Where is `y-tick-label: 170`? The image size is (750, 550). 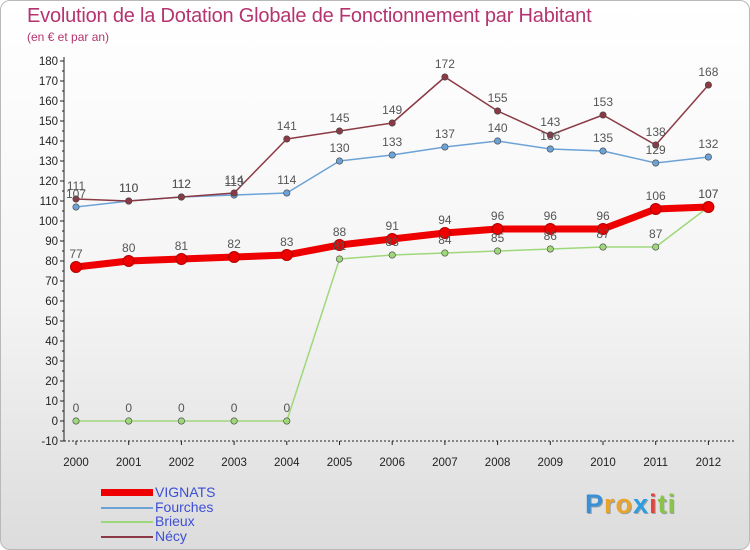 y-tick-label: 170 is located at coordinates (48, 82).